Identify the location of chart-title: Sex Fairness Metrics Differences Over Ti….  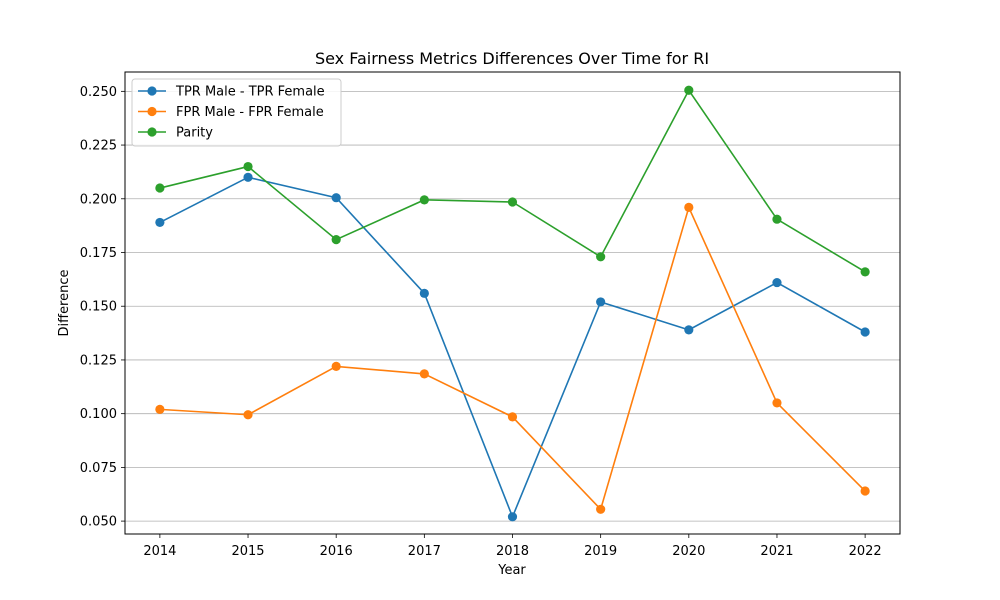
(512, 58).